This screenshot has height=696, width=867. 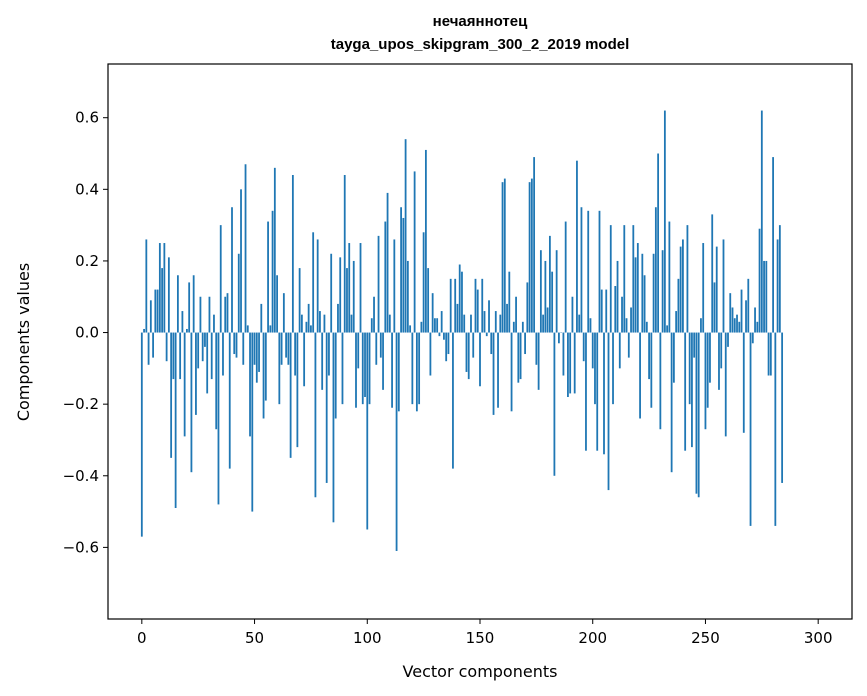 What do you see at coordinates (81, 404) in the screenshot?
I see `y-tick-label: −0.2` at bounding box center [81, 404].